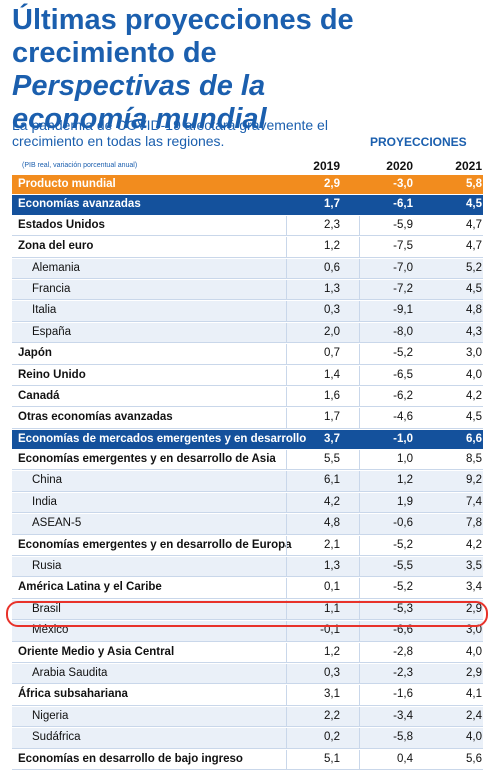 Image resolution: width=495 pixels, height=771 pixels. Describe the element at coordinates (332, 331) in the screenshot. I see `cell-value: 2,0` at that location.